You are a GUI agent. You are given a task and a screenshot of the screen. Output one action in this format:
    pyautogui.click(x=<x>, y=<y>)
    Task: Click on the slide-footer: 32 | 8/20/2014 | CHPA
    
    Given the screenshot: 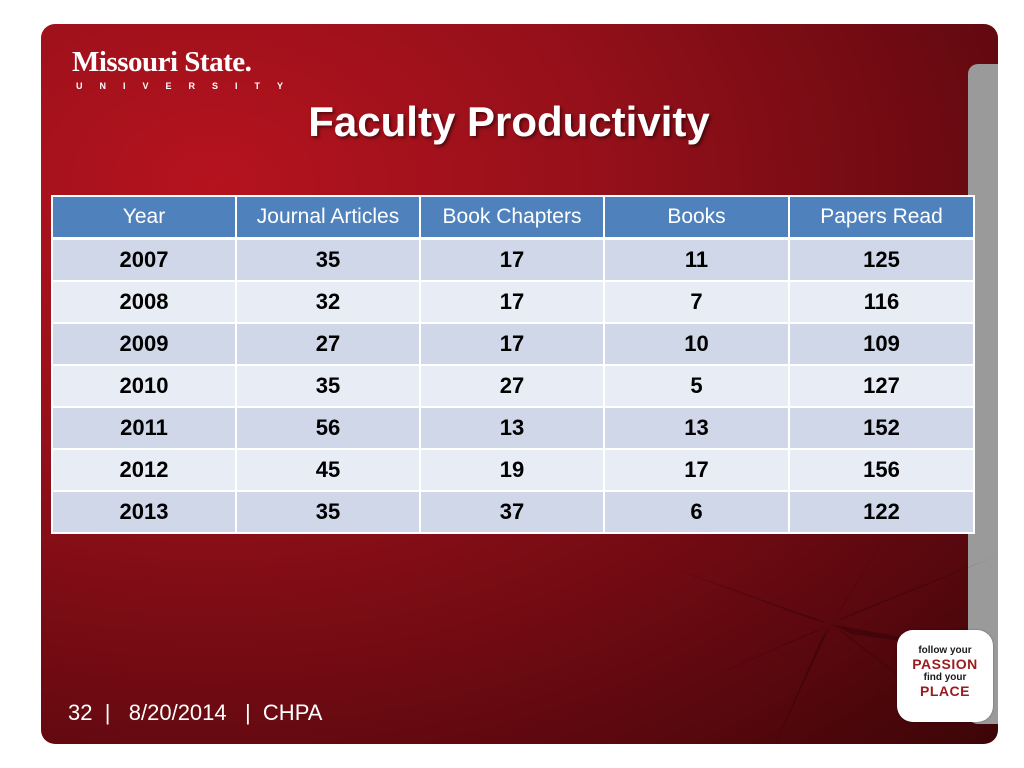 What is the action you would take?
    pyautogui.click(x=195, y=712)
    